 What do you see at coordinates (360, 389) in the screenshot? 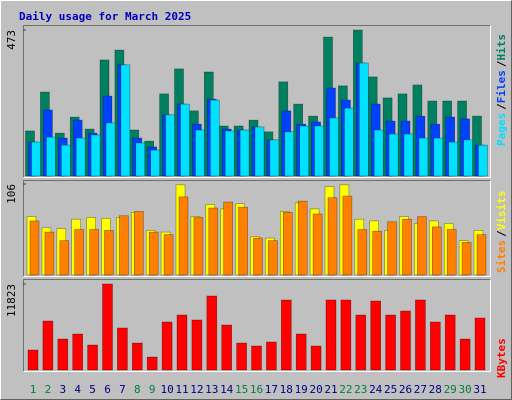
I see `x-tick-label: 23` at bounding box center [360, 389].